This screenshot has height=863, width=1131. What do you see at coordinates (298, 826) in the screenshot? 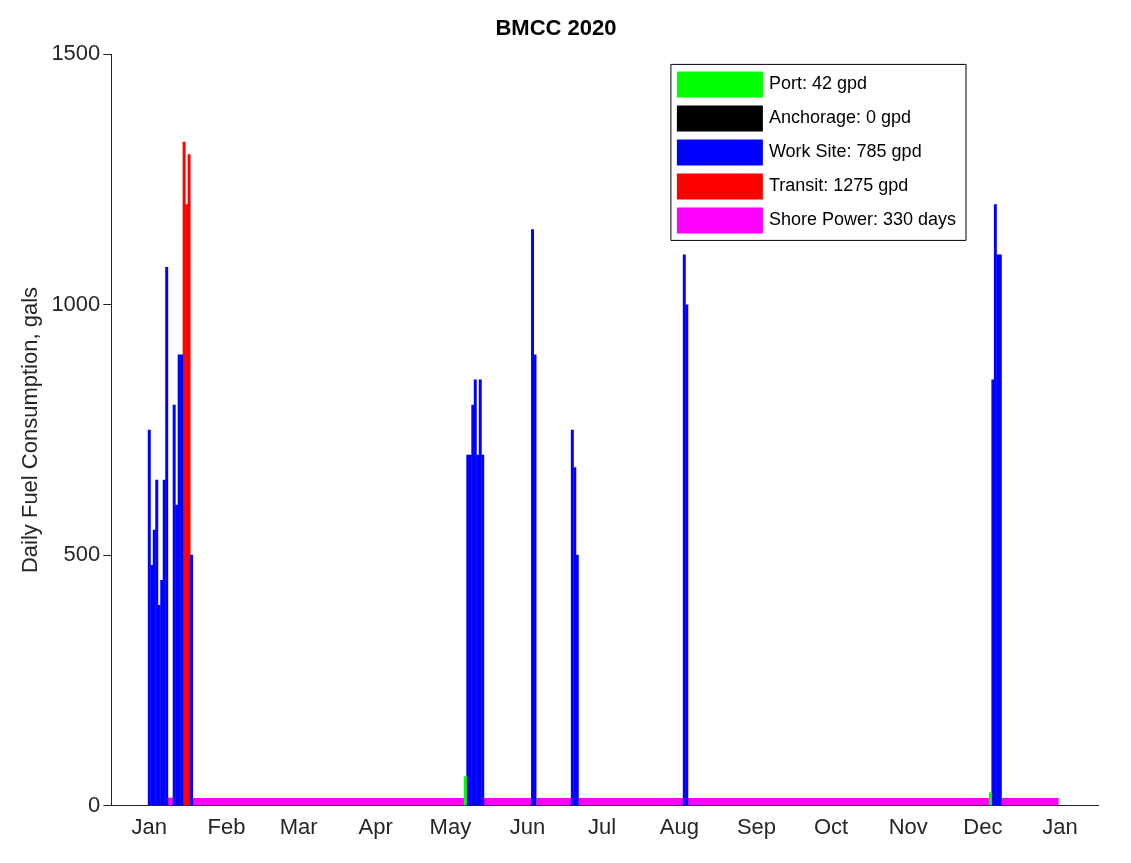
I see `x-tick-label: Mar` at bounding box center [298, 826].